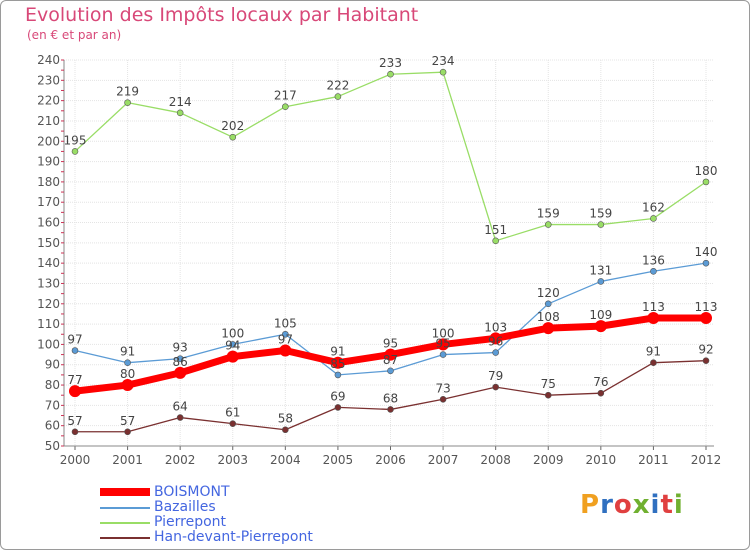 The height and width of the screenshot is (550, 750). Describe the element at coordinates (75, 460) in the screenshot. I see `x-tick-label: 2000` at that location.